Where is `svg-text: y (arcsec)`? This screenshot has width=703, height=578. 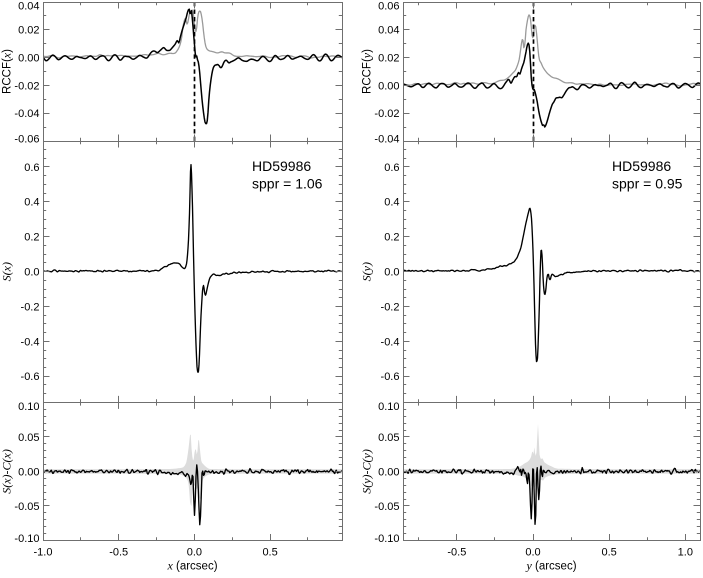 svg-text: y (arcsec) is located at coordinates (550, 566).